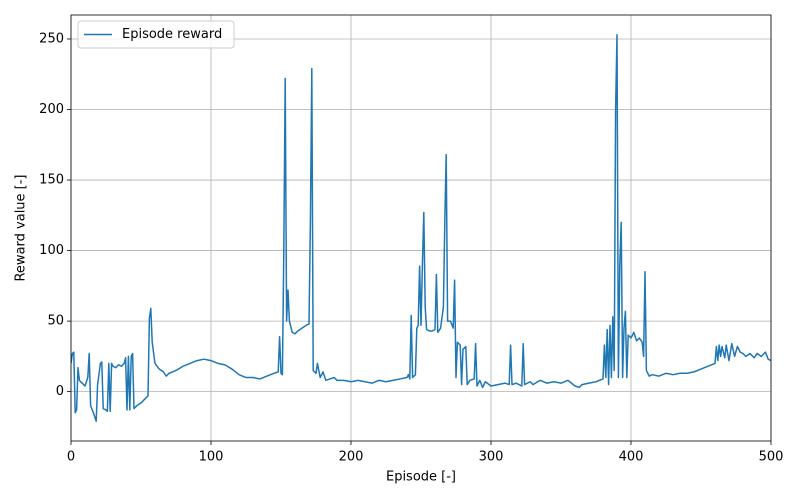  What do you see at coordinates (172, 34) in the screenshot?
I see `legend-label: Episode reward` at bounding box center [172, 34].